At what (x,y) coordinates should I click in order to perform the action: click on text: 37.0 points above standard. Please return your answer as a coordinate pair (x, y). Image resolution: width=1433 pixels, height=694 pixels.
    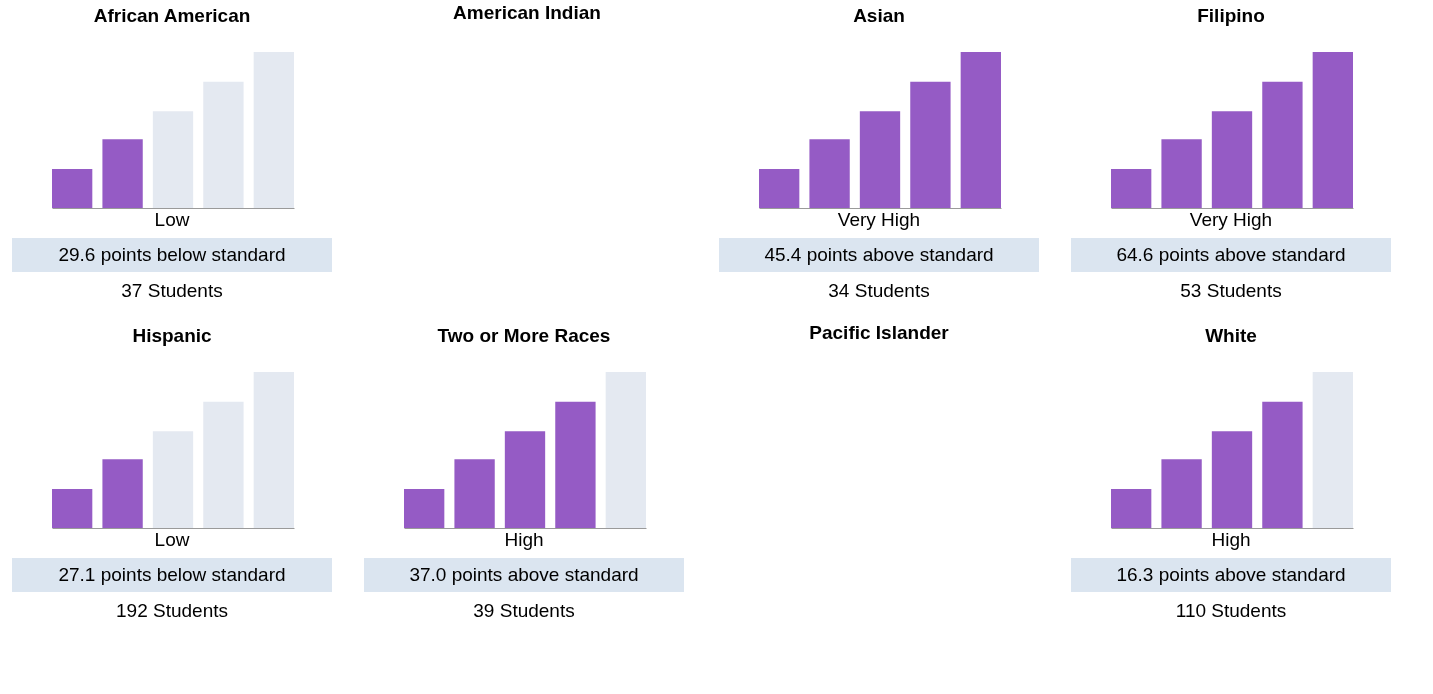
    Looking at the image, I should click on (524, 574).